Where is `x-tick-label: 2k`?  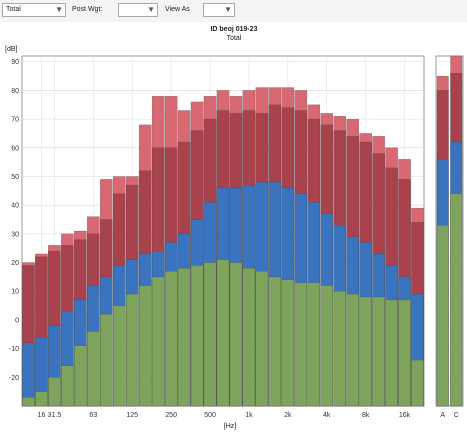 x-tick-label: 2k is located at coordinates (288, 415).